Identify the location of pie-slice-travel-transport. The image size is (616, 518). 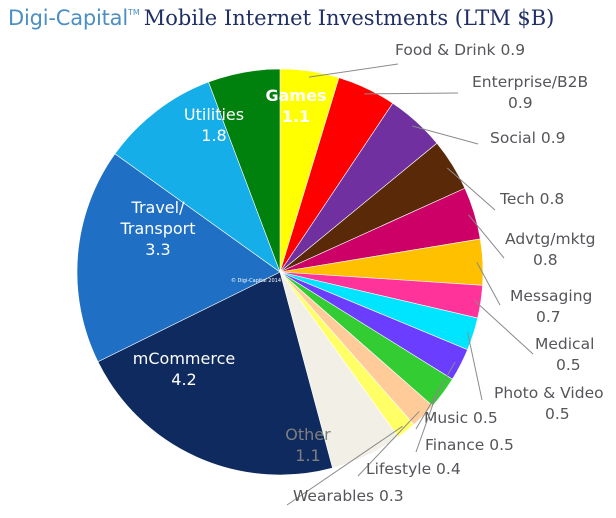
(178, 258).